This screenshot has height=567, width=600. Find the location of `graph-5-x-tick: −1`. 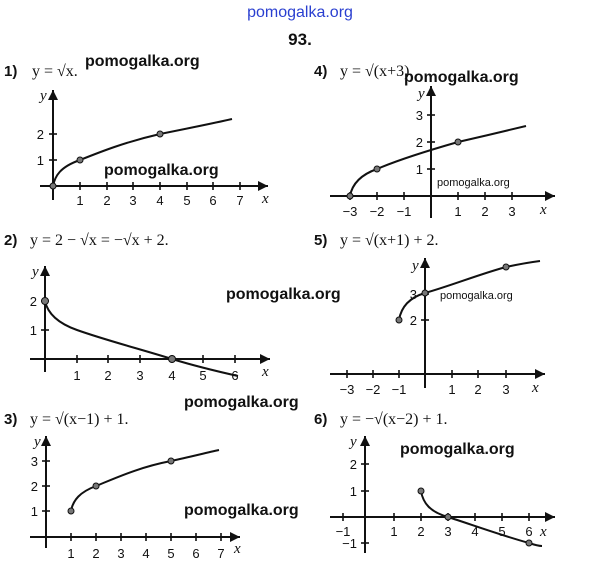

graph-5-x-tick: −1 is located at coordinates (399, 389).